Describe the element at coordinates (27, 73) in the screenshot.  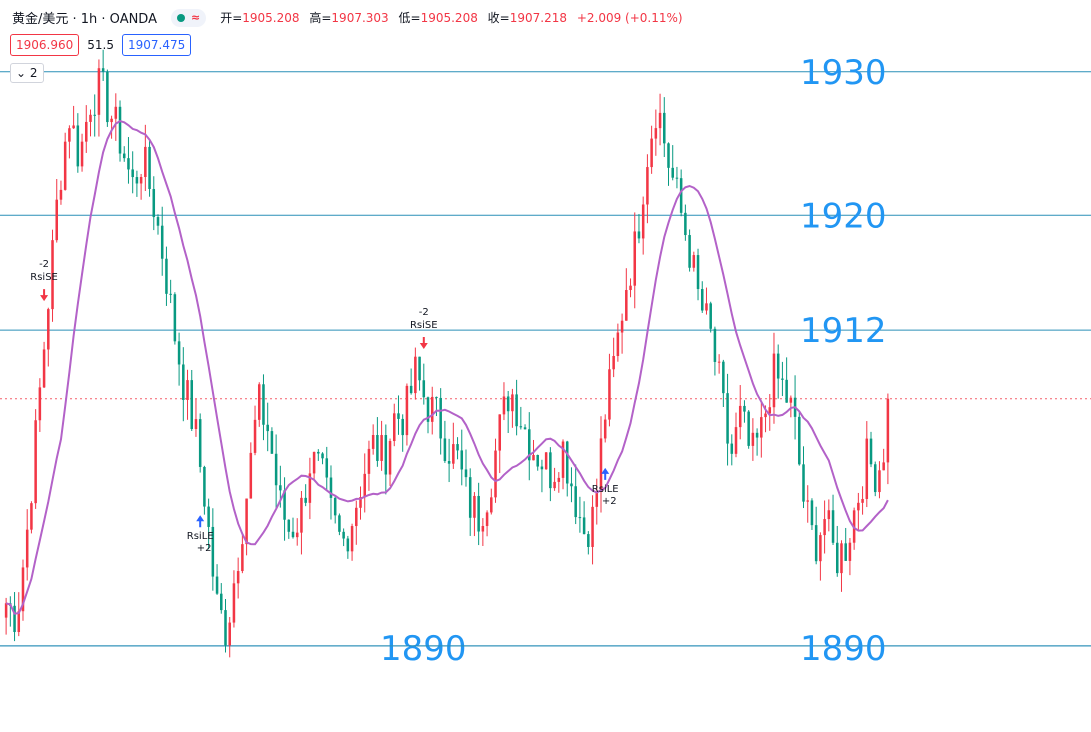
I see `indicator-toggle-button: ⌄ 2` at that location.